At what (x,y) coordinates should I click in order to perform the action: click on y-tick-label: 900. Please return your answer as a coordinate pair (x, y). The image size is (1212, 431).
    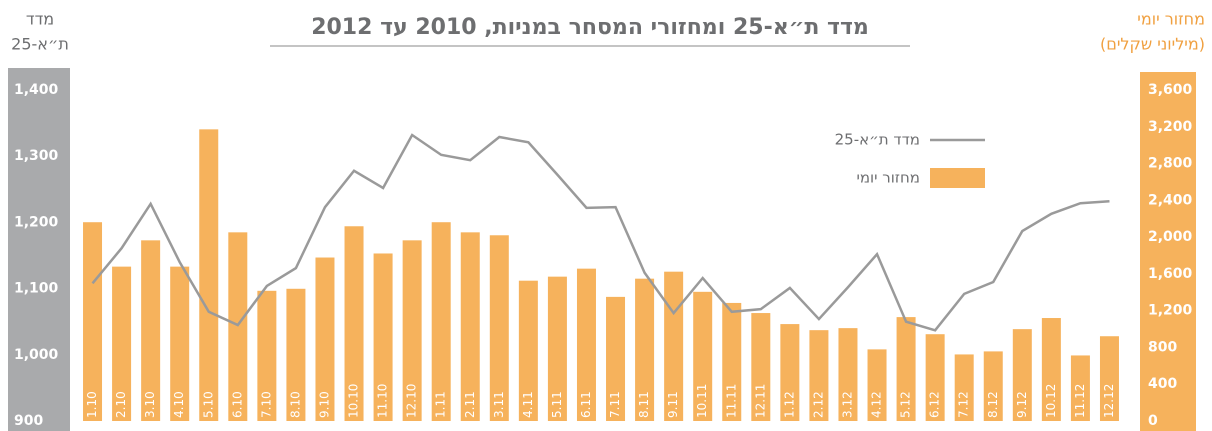
    Looking at the image, I should click on (28, 421).